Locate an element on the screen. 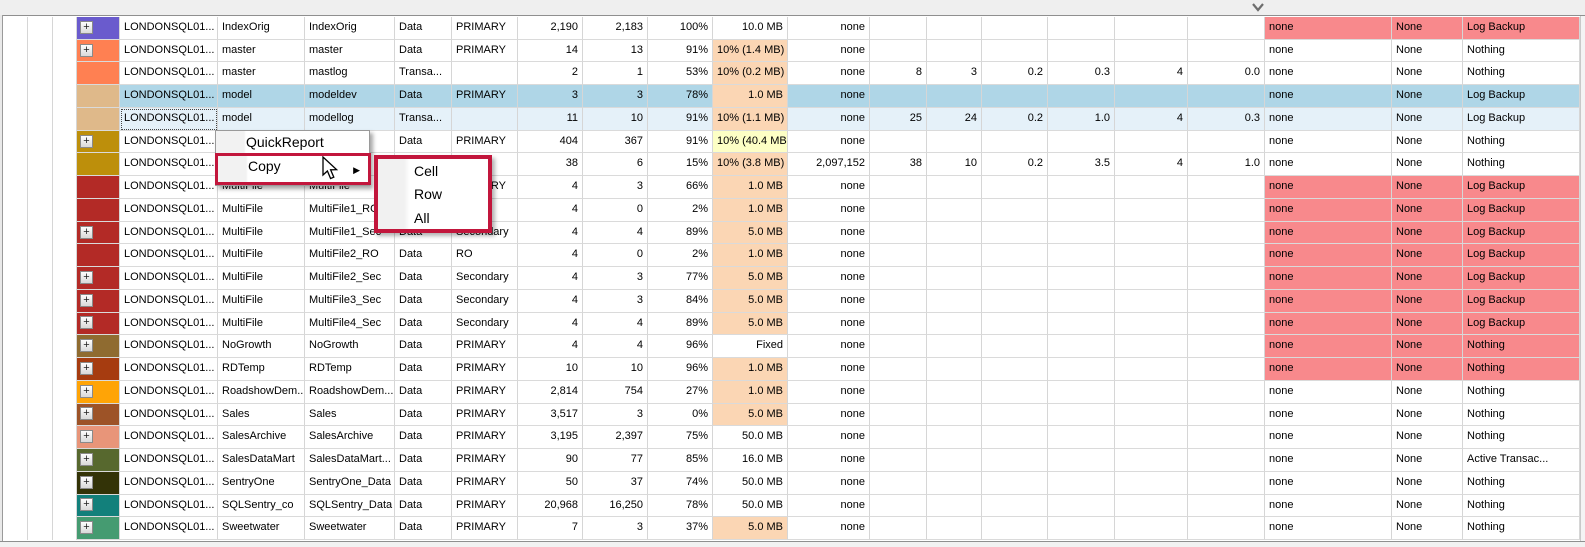 The height and width of the screenshot is (547, 1585). cell-grow: 1.0 MB is located at coordinates (750, 369).